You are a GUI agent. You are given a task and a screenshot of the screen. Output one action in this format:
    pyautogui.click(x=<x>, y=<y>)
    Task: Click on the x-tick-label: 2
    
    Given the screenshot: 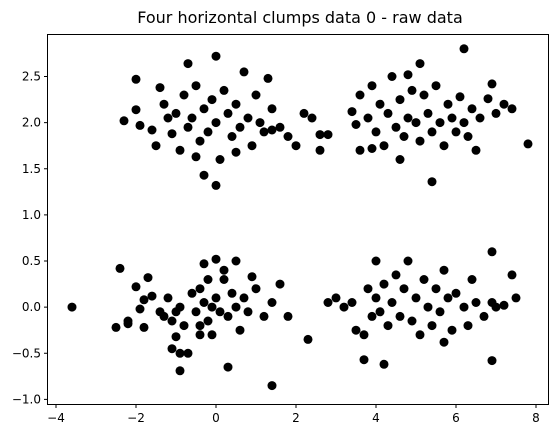 What is the action you would take?
    pyautogui.click(x=296, y=418)
    